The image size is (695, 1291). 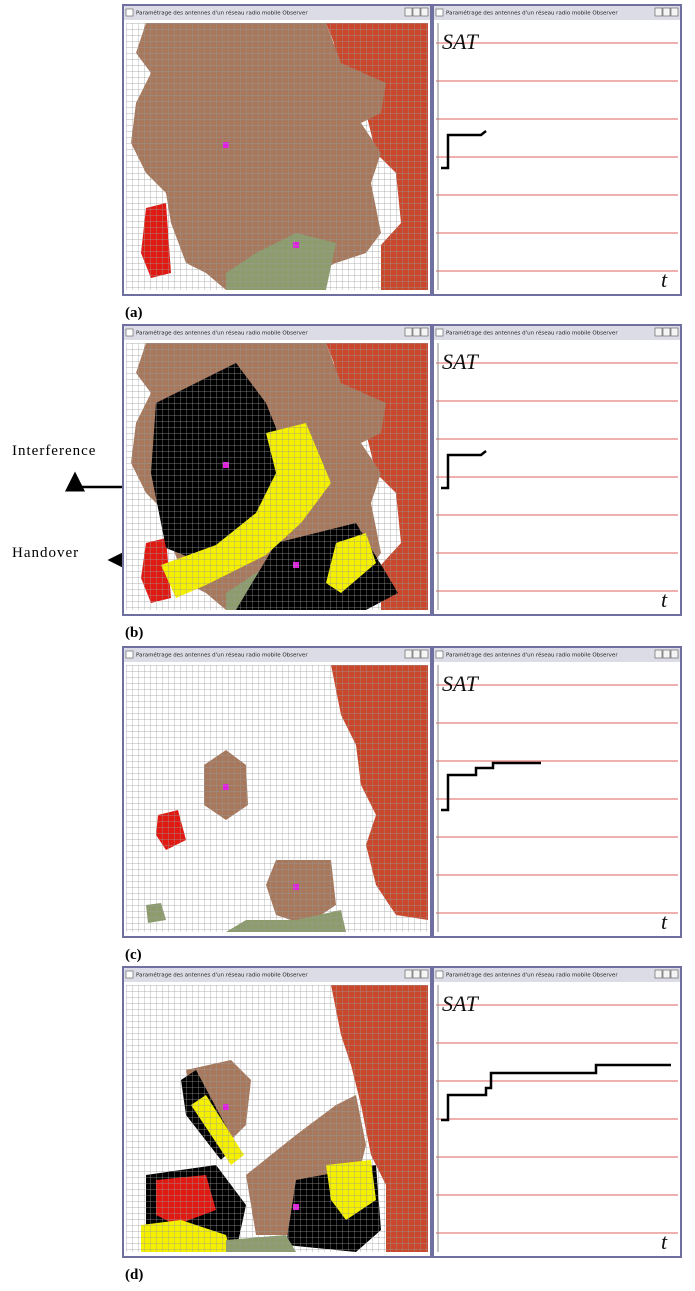 I want to click on panel-label: (c), so click(x=133, y=955).